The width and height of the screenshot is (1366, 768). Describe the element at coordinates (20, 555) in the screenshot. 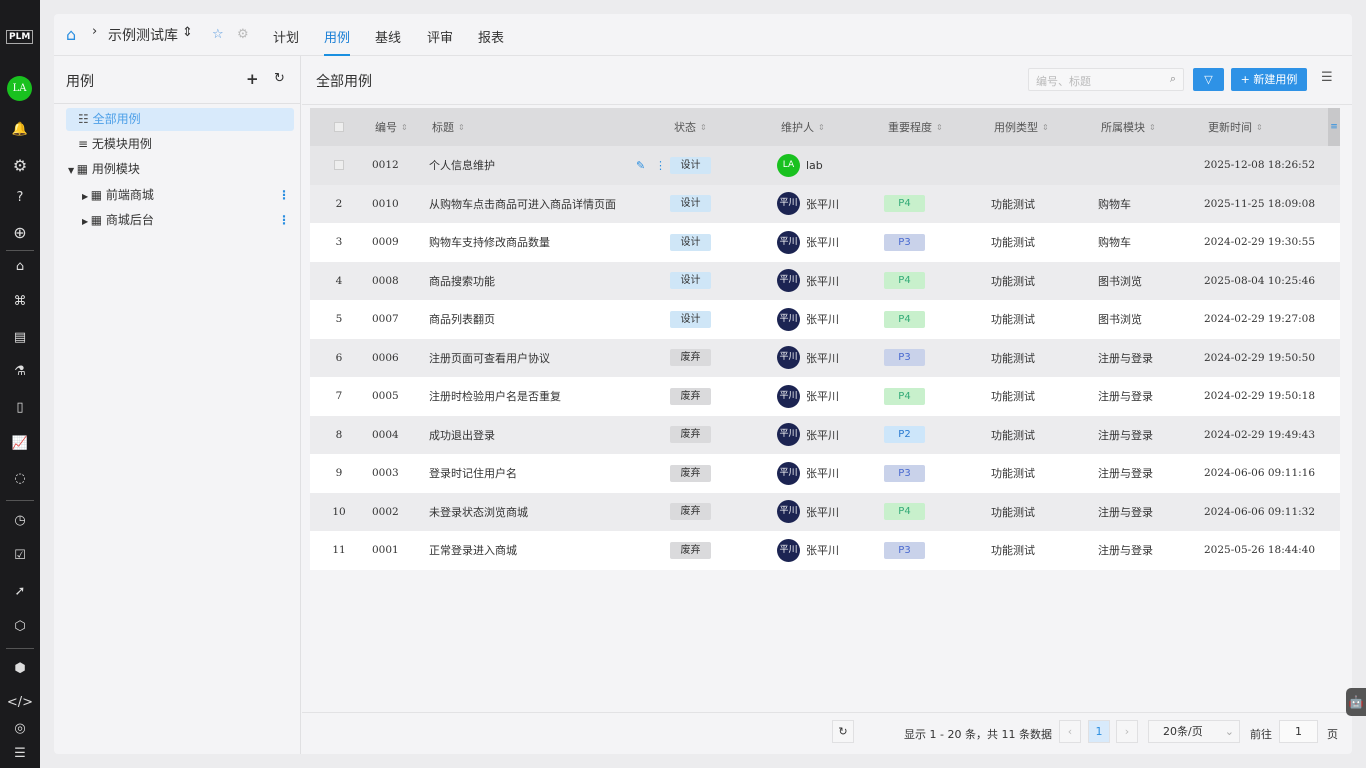

I see `checklist-icon: ☑` at that location.